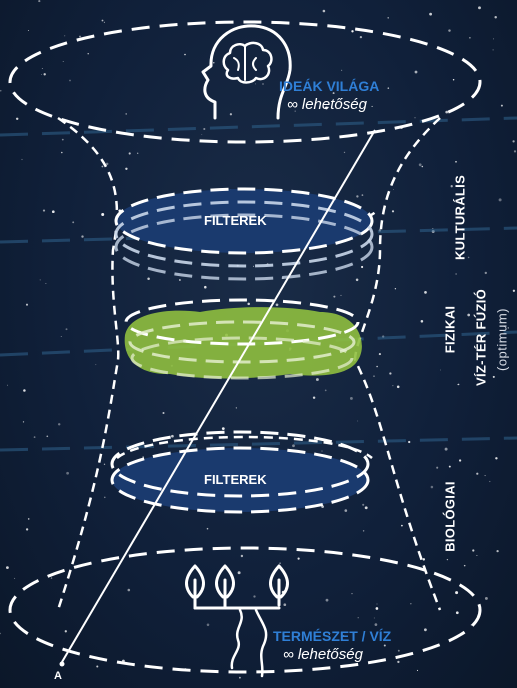 This screenshot has height=688, width=517. What do you see at coordinates (58, 676) in the screenshot?
I see `point-a-label: A` at bounding box center [58, 676].